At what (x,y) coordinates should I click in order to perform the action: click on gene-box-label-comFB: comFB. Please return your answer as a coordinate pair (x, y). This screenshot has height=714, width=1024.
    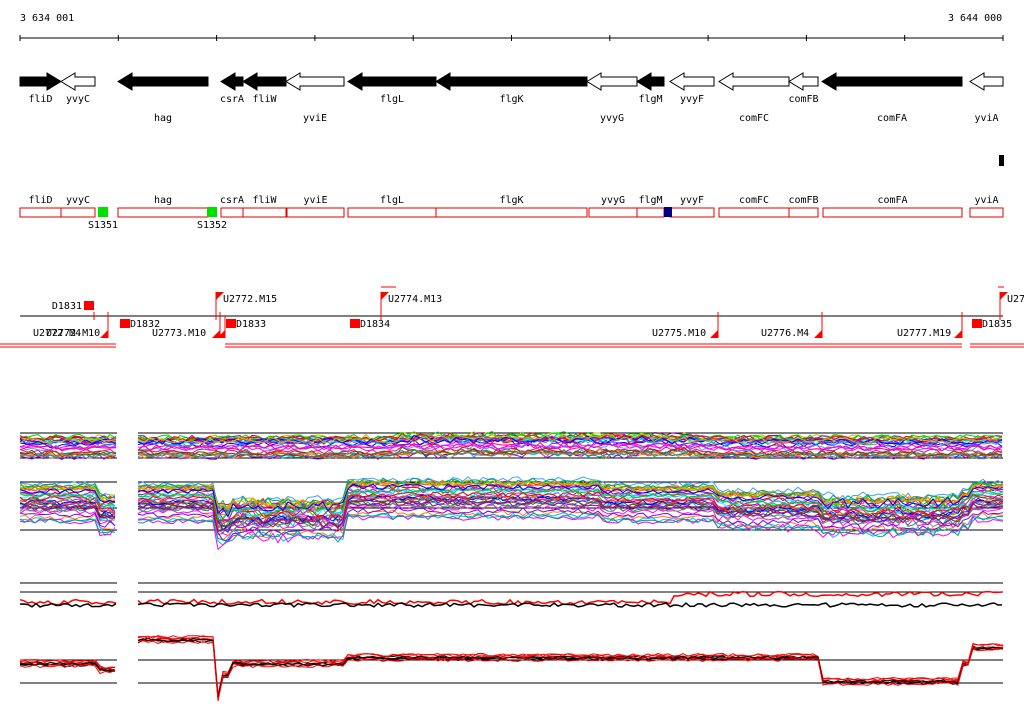
    Looking at the image, I should click on (803, 200).